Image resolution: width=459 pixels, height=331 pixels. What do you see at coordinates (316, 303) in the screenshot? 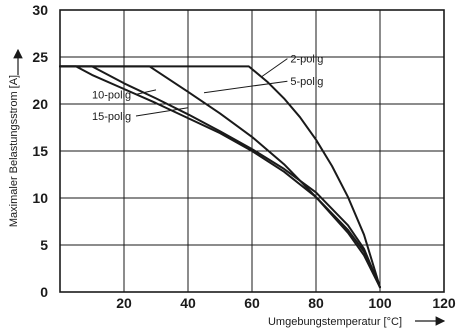
I see `x-tick-label: 80` at bounding box center [316, 303].